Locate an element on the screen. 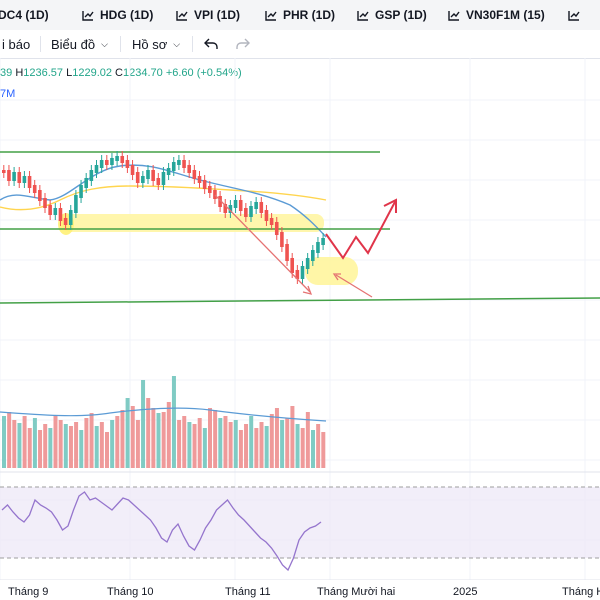 This screenshot has height=600, width=600. support-highlight-zone is located at coordinates (193, 223).